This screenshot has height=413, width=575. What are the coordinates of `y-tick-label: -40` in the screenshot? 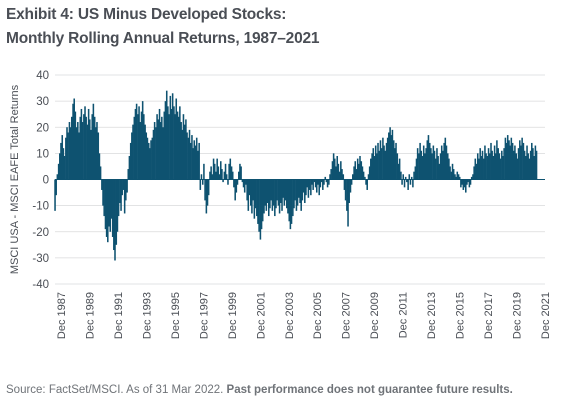 It's located at (40, 285).